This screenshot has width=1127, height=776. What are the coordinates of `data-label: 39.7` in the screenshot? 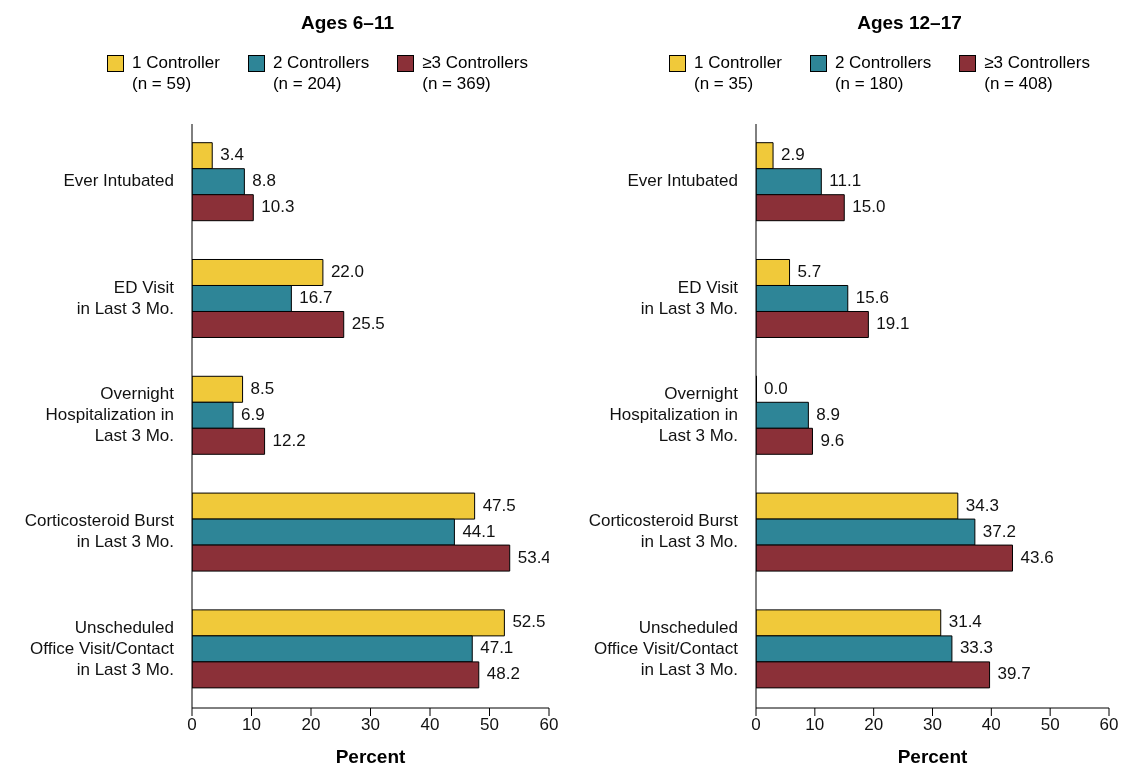 It's located at (1014, 674).